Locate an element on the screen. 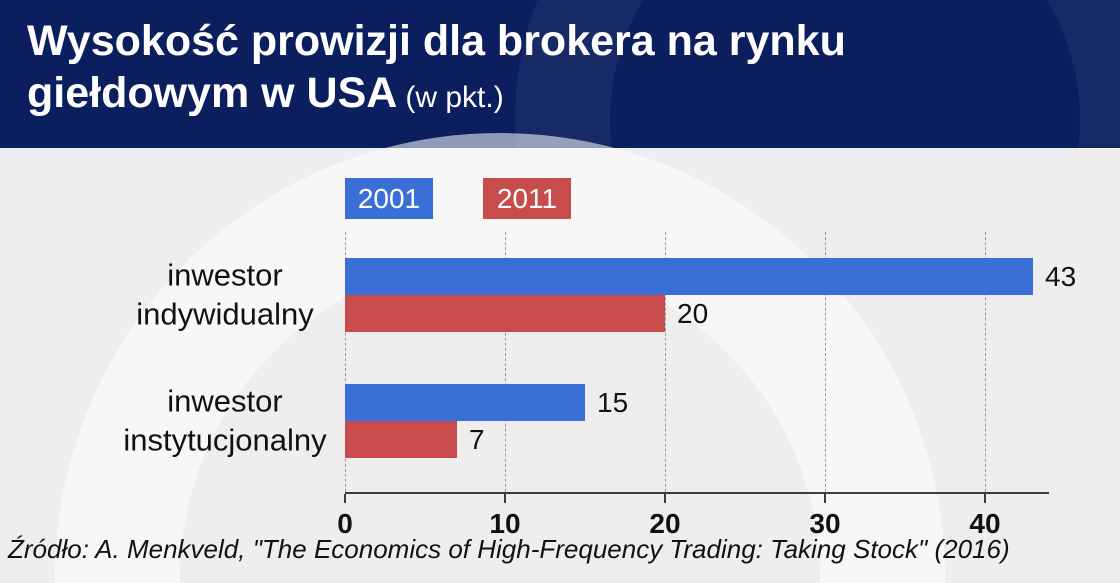  title-unit-suffix: (w pkt.) is located at coordinates (454, 98).